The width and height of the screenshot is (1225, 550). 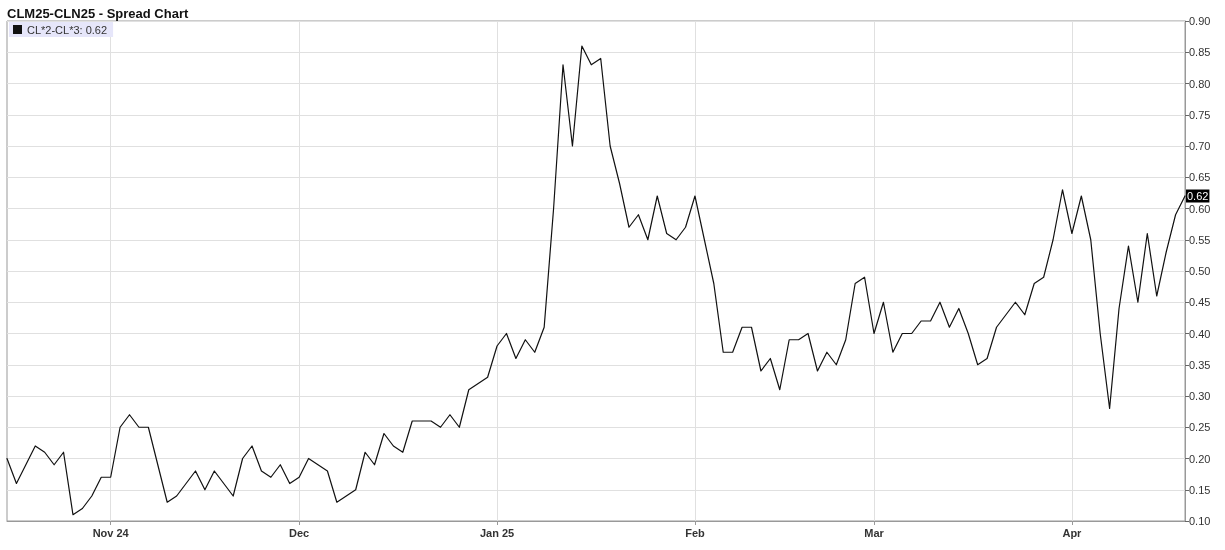 I want to click on y-tick-label: 0.80, so click(x=1200, y=83).